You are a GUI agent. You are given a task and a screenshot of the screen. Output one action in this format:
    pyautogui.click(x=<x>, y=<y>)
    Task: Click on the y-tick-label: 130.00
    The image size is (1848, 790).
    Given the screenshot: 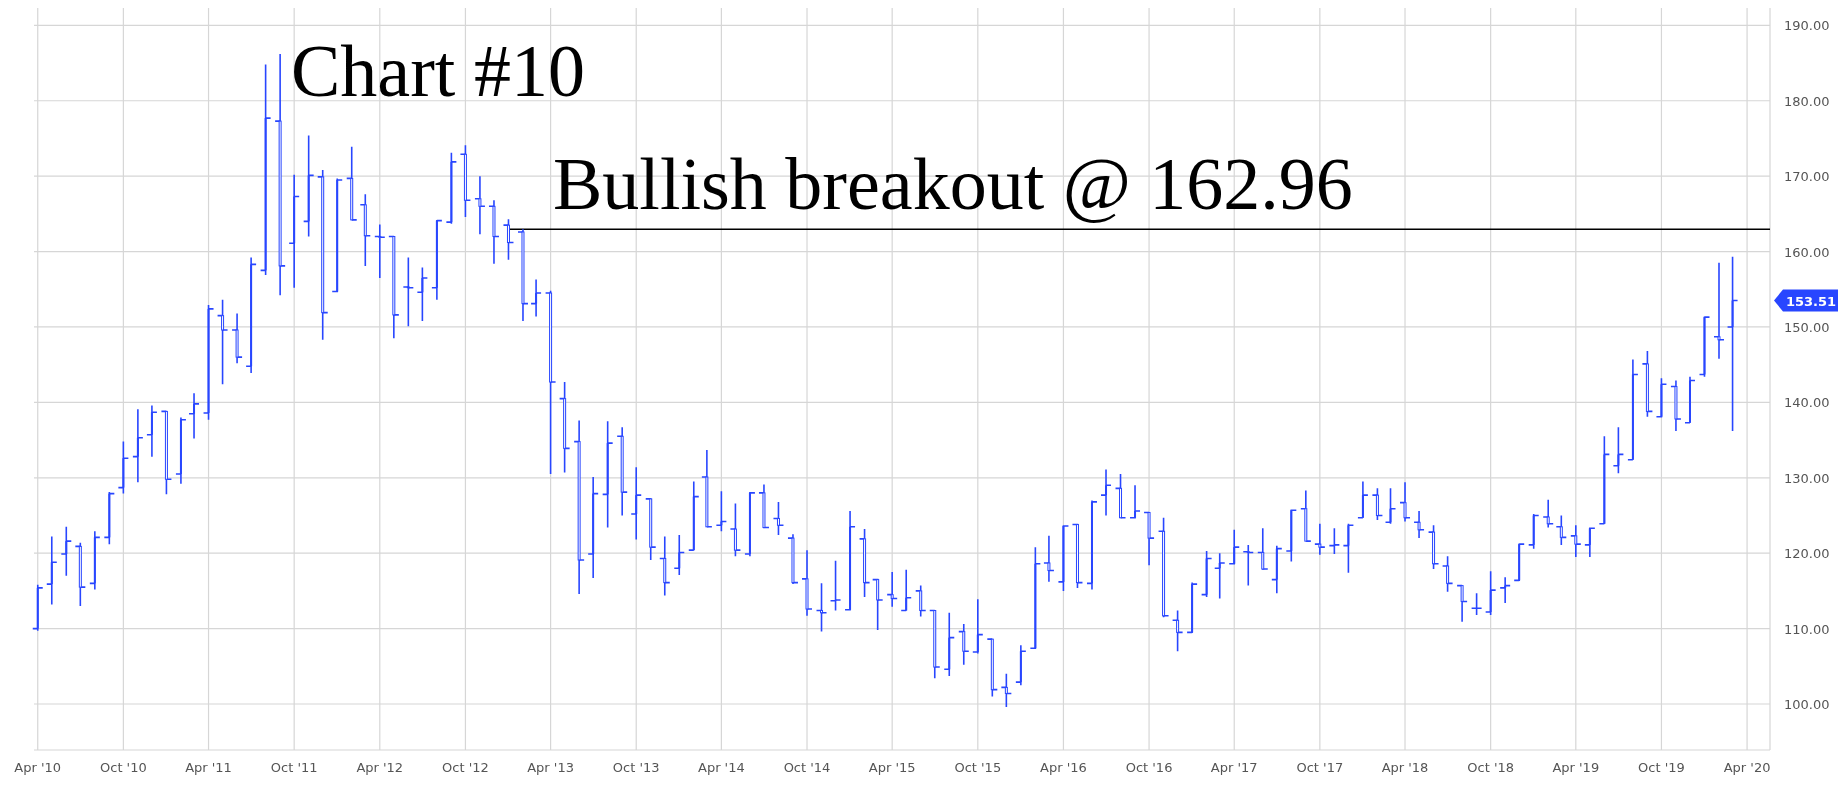 What is the action you would take?
    pyautogui.click(x=1807, y=478)
    